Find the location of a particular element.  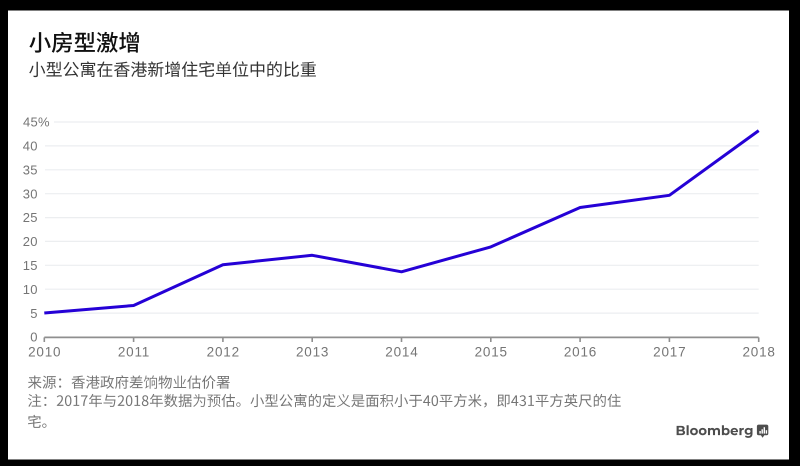

svg-text: 25 is located at coordinates (30, 217).